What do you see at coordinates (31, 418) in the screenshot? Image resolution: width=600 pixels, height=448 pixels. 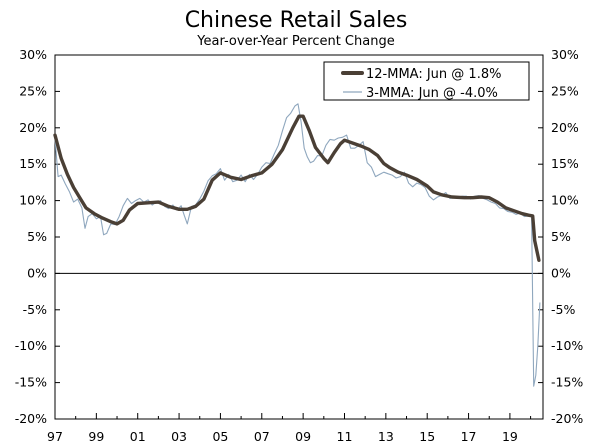 I see `y-tick-label-left: -20%` at bounding box center [31, 418].